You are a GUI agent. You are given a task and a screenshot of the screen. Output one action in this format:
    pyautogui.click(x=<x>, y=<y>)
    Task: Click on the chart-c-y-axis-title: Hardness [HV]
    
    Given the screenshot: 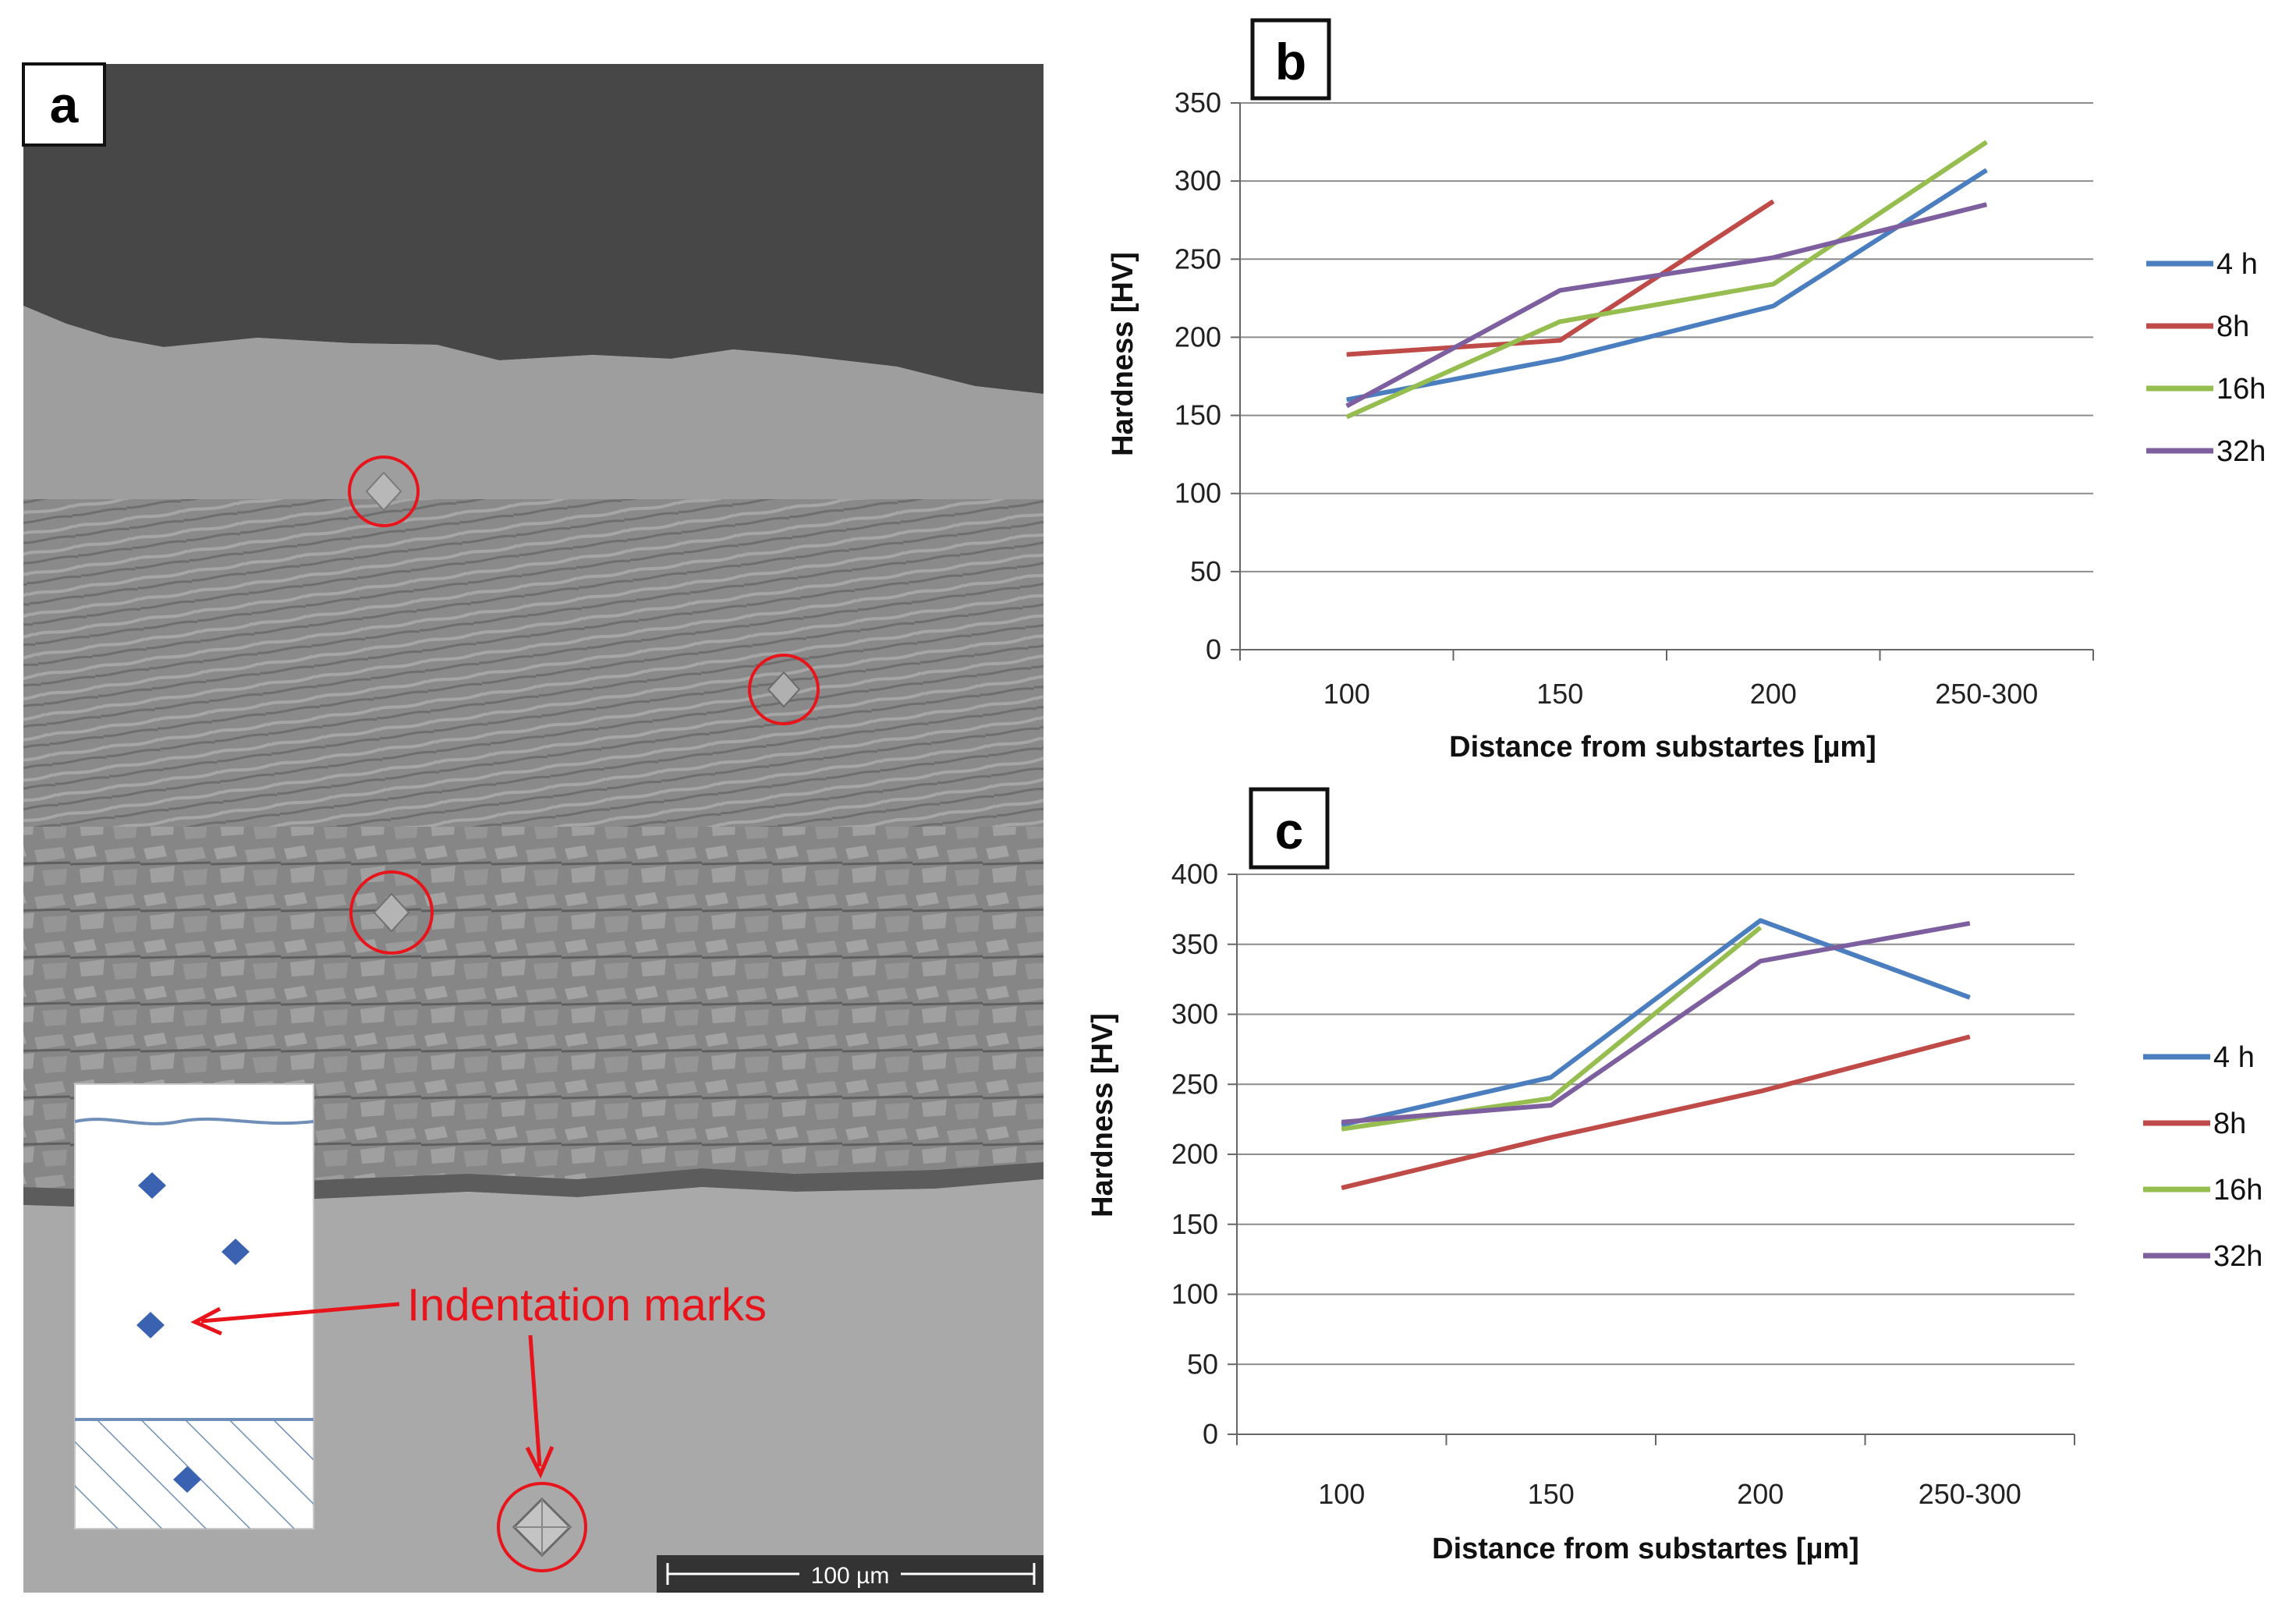 What is the action you would take?
    pyautogui.click(x=1102, y=1115)
    